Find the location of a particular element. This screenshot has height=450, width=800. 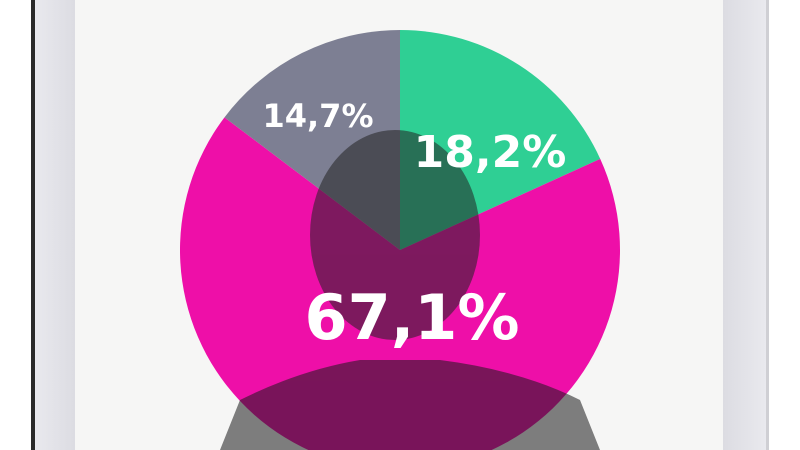

gutter-left is located at coordinates (55, 225).